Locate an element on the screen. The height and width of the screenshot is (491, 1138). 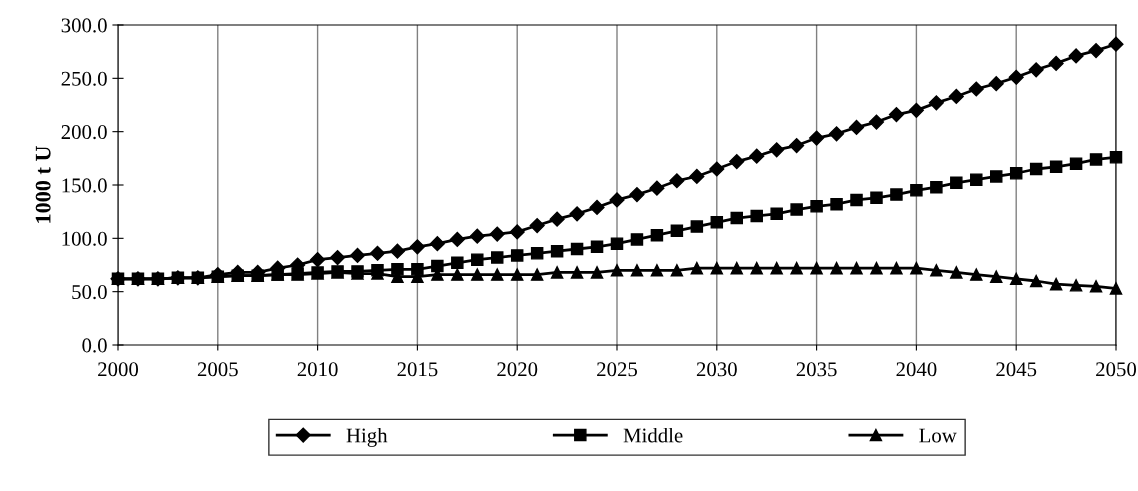
legend-label: Middle is located at coordinates (653, 435).